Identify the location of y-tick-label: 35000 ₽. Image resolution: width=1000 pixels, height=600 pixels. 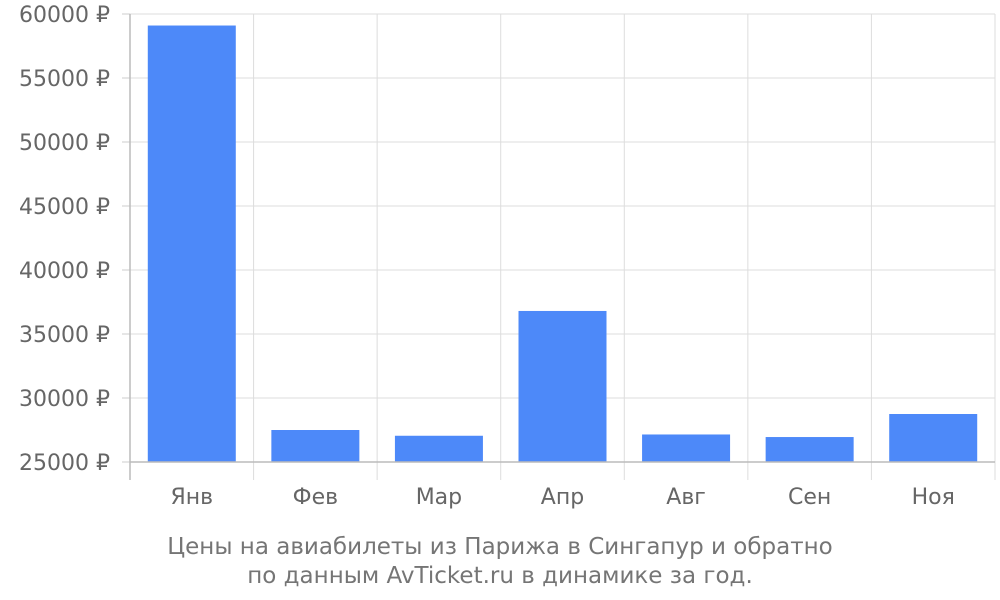
(64, 335).